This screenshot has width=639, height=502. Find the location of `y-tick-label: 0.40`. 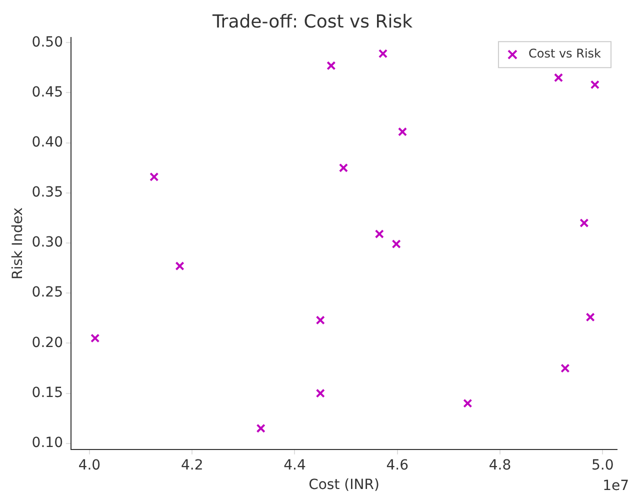

y-tick-label: 0.40 is located at coordinates (47, 142).